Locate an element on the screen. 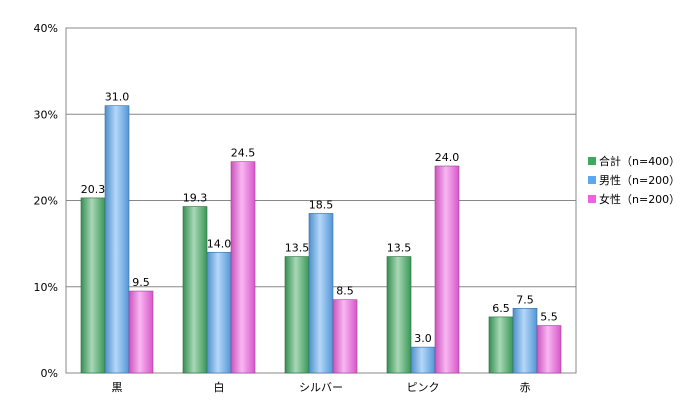  data-label: 8.5 is located at coordinates (345, 291).